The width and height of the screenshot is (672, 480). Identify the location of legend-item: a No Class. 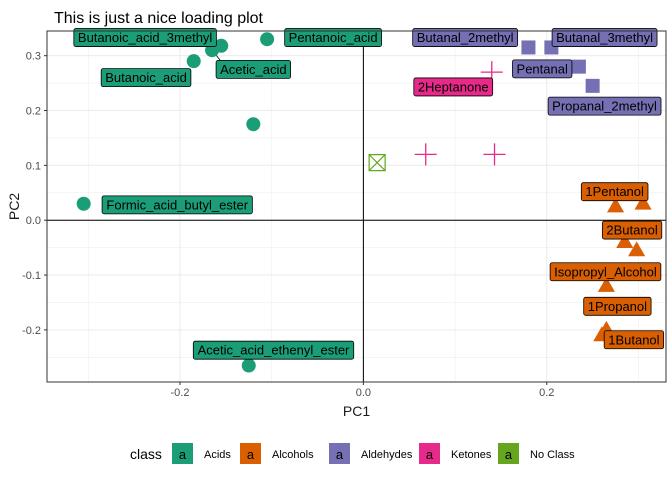
(536, 453).